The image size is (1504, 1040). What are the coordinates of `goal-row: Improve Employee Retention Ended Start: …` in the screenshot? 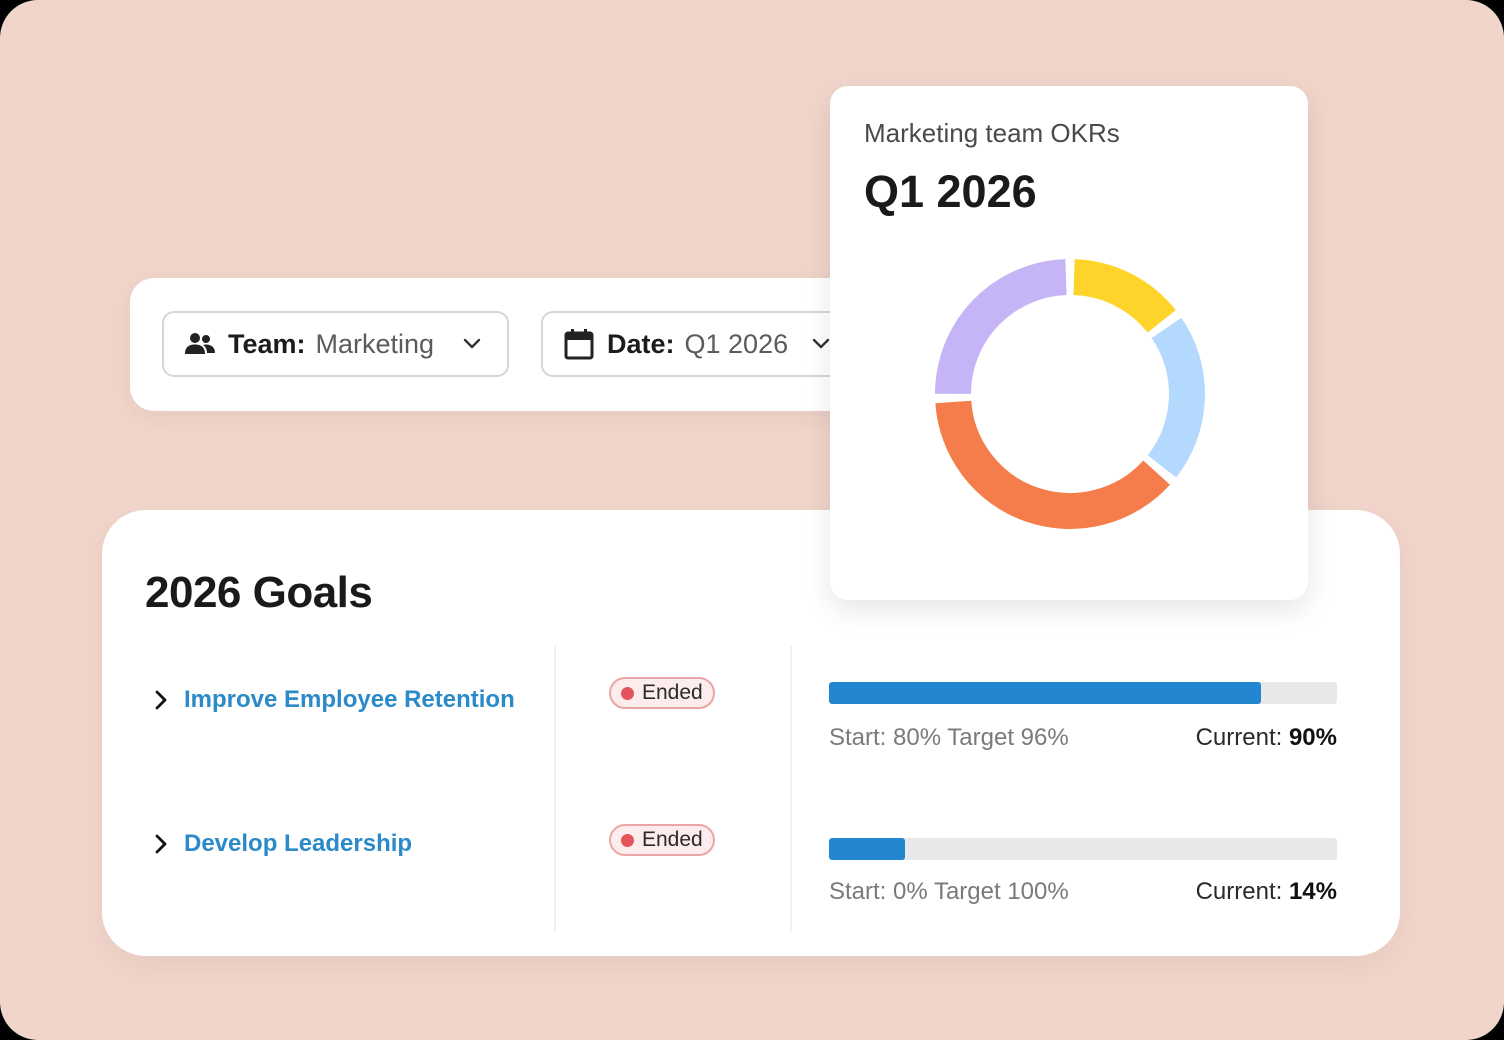 It's located at (751, 726).